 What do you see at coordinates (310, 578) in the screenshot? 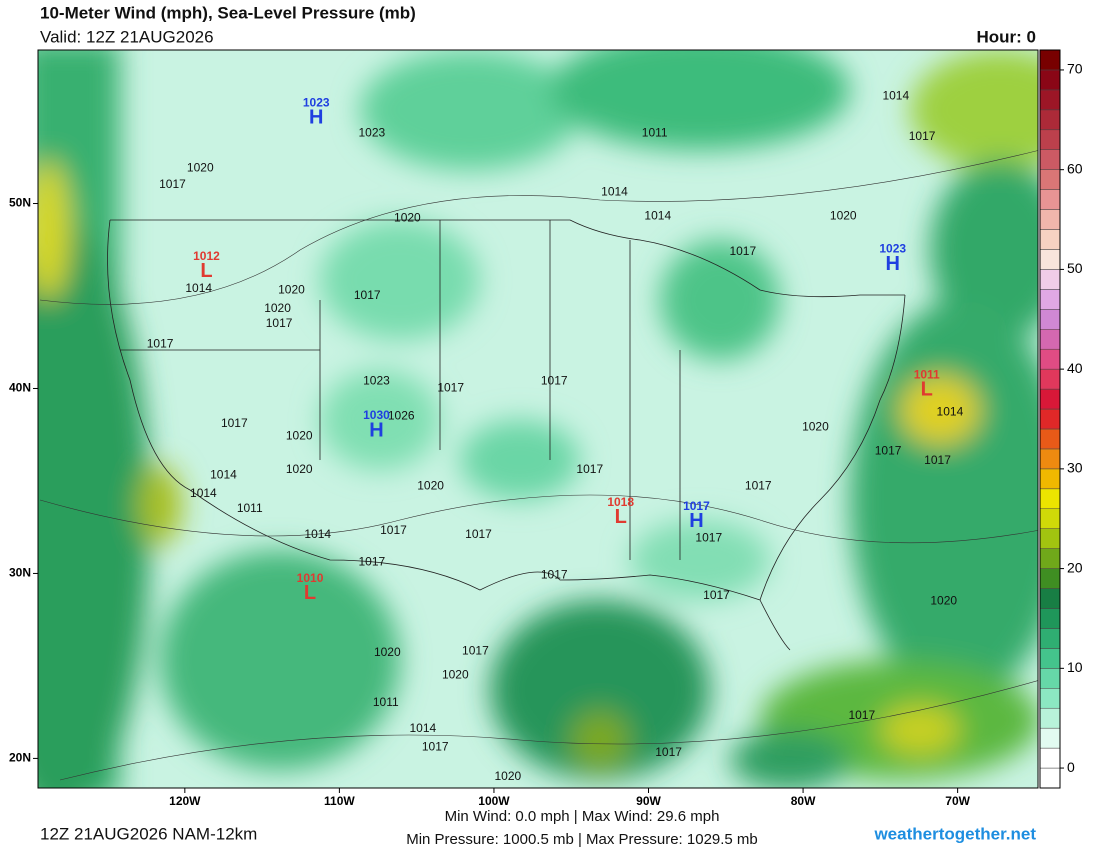
I see `pressure-center-value: 1010` at bounding box center [310, 578].